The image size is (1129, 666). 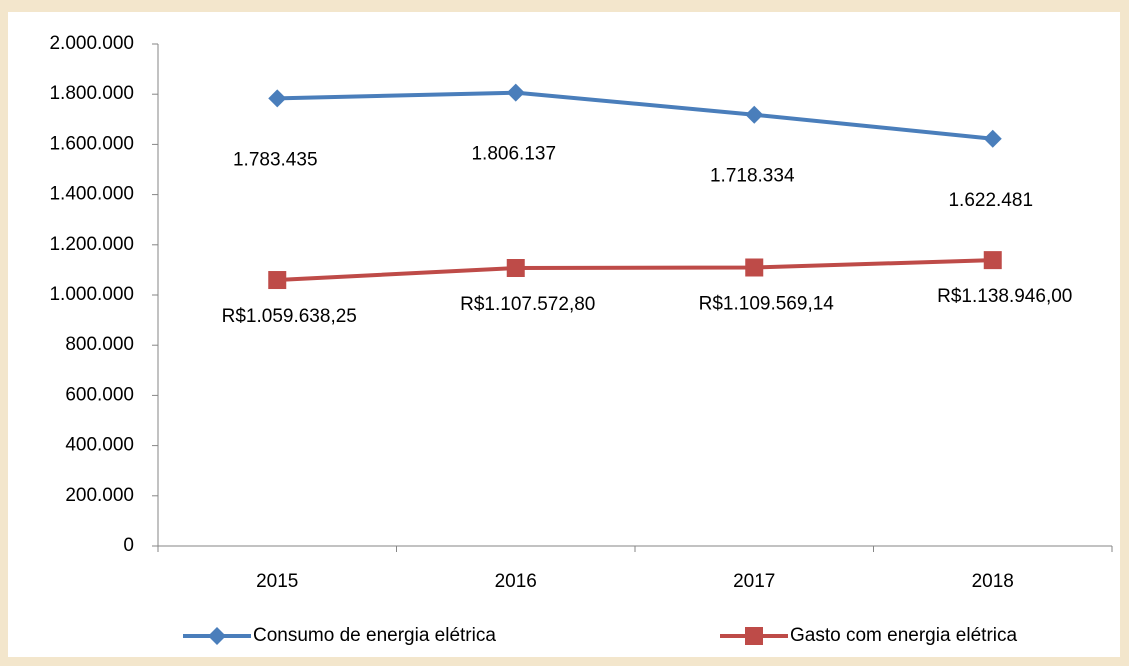 I want to click on x-tick-label: 2017, so click(x=754, y=581).